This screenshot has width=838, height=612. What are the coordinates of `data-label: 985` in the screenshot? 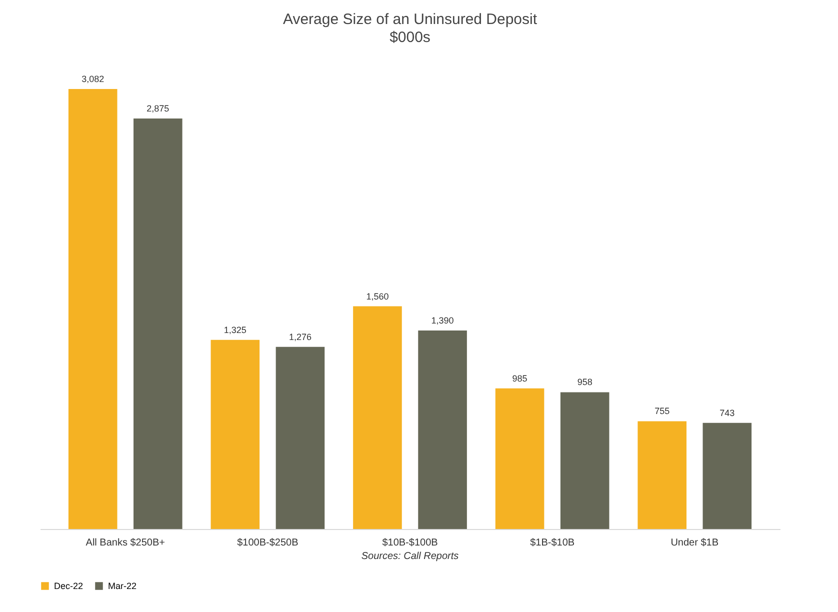 It's located at (520, 378).